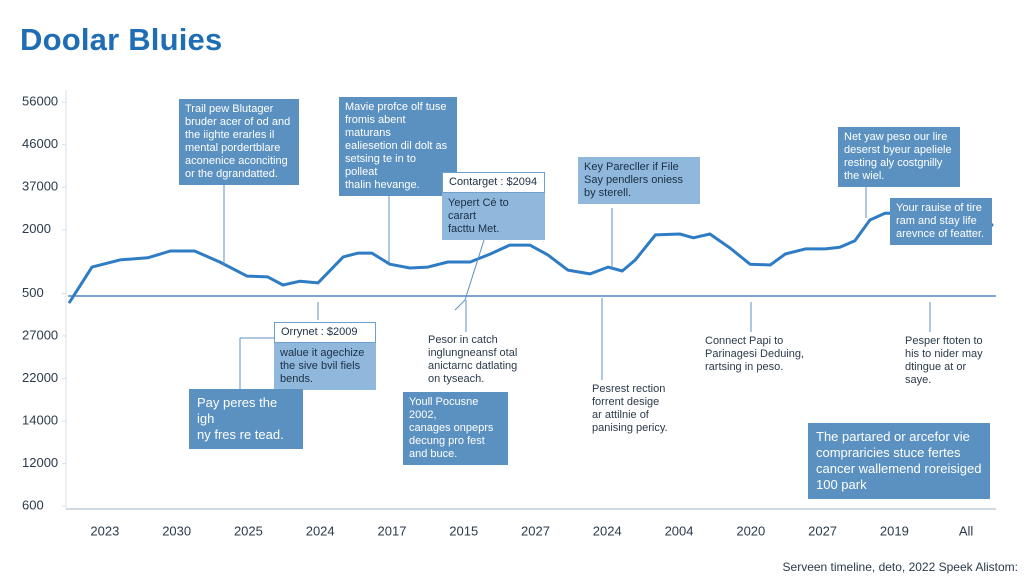 The width and height of the screenshot is (1024, 585). Describe the element at coordinates (433, 454) in the screenshot. I see `annotation-line: and buce.` at that location.